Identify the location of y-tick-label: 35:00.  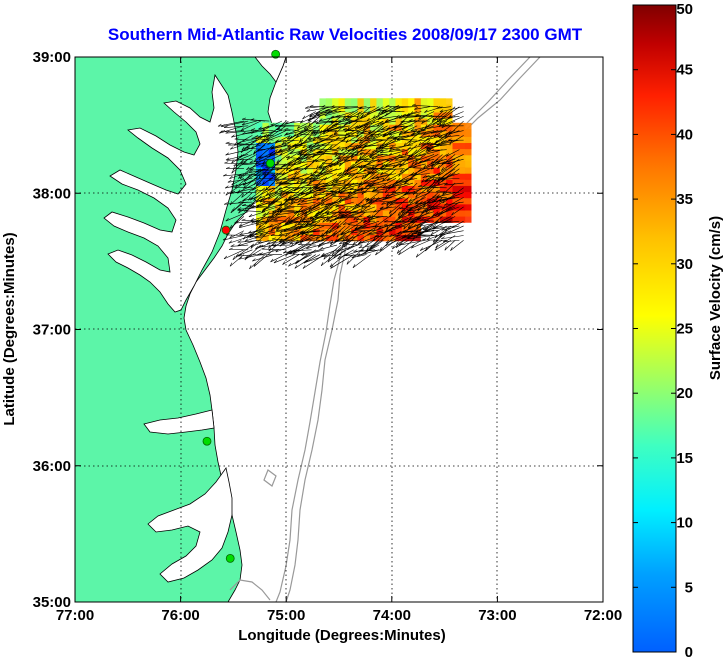
(52, 602).